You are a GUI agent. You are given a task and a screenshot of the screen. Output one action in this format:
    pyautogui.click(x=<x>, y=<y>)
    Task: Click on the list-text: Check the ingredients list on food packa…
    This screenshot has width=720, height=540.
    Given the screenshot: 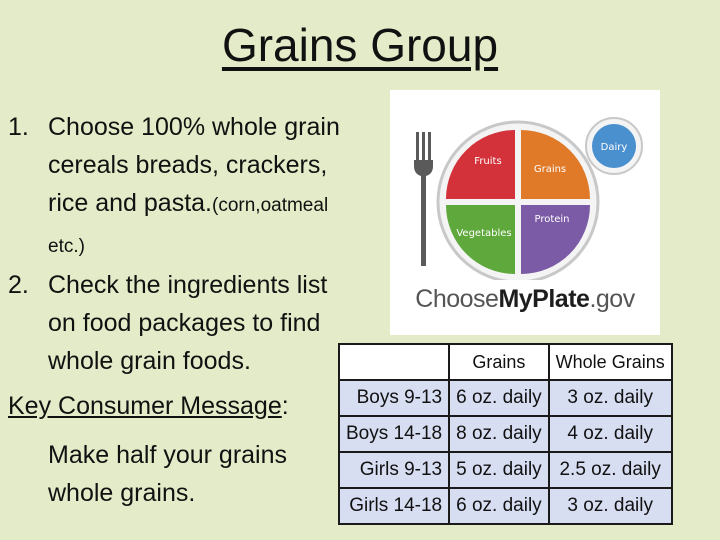 What is the action you would take?
    pyautogui.click(x=188, y=323)
    